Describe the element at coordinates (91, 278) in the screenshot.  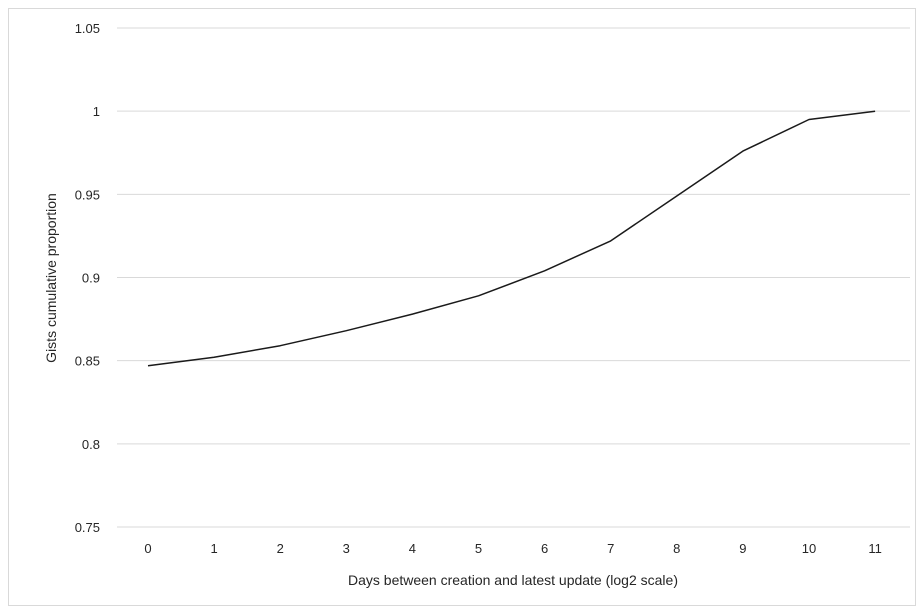
I see `y-tick-label: 0.9` at that location.